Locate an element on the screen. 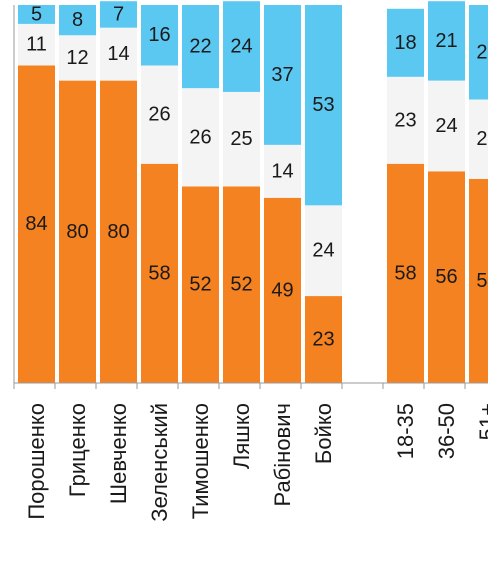  value-label: 53 is located at coordinates (323, 105).